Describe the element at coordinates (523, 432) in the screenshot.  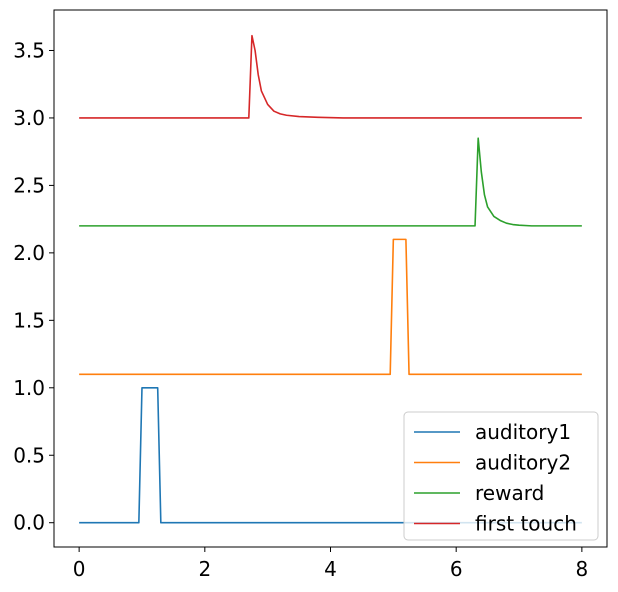
I see `legend-label: auditory1` at that location.